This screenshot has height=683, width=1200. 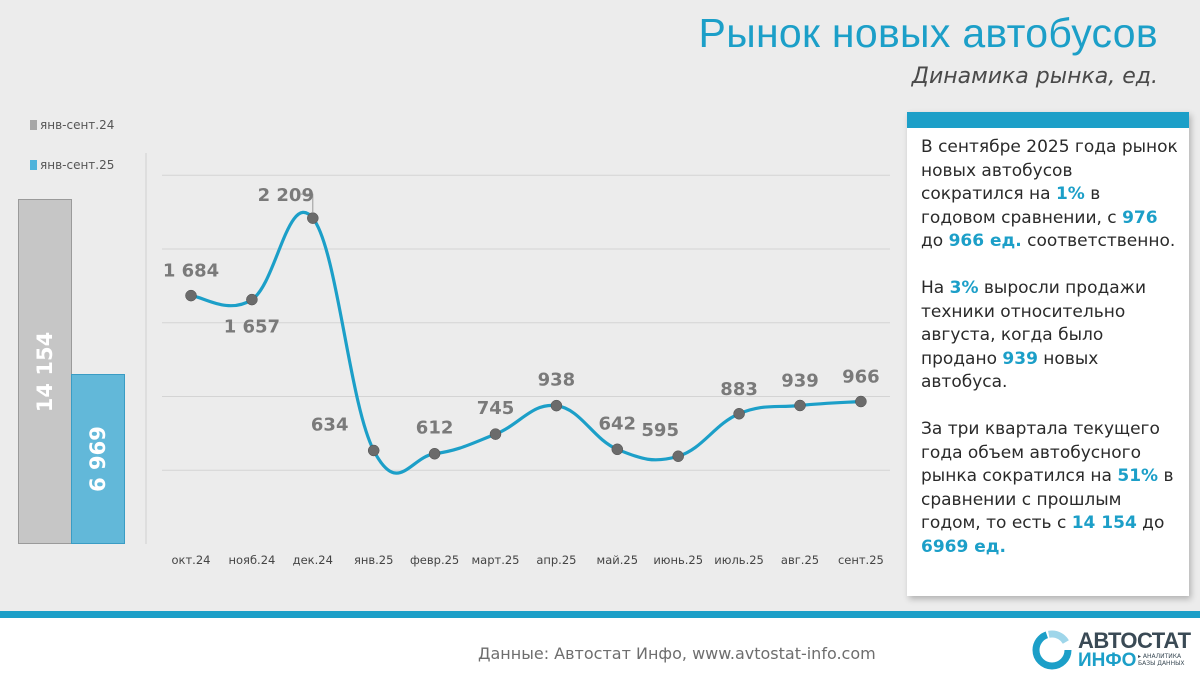 What do you see at coordinates (435, 428) in the screenshot?
I see `value-label-4: 612` at bounding box center [435, 428].